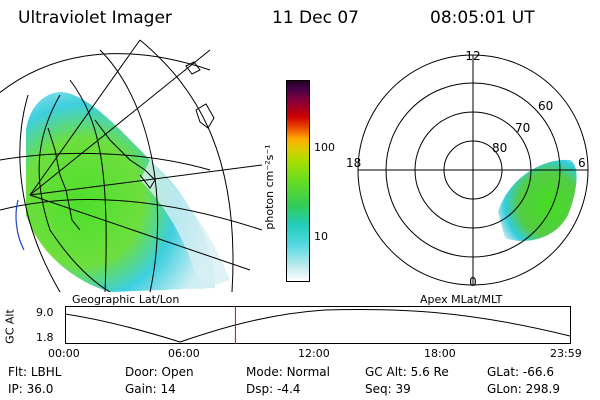 This screenshot has width=600, height=400. I want to click on date-readout: 11 Dec 07, so click(315, 18).